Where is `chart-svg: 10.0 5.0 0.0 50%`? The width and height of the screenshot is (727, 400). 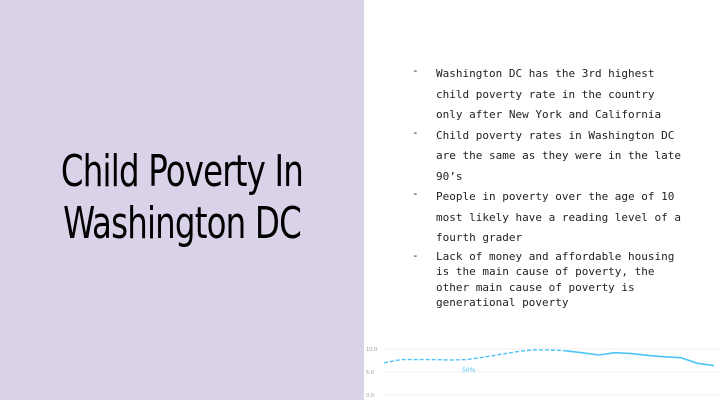
chart-svg: 10.0 5.0 0.0 50% is located at coordinates (544, 373).